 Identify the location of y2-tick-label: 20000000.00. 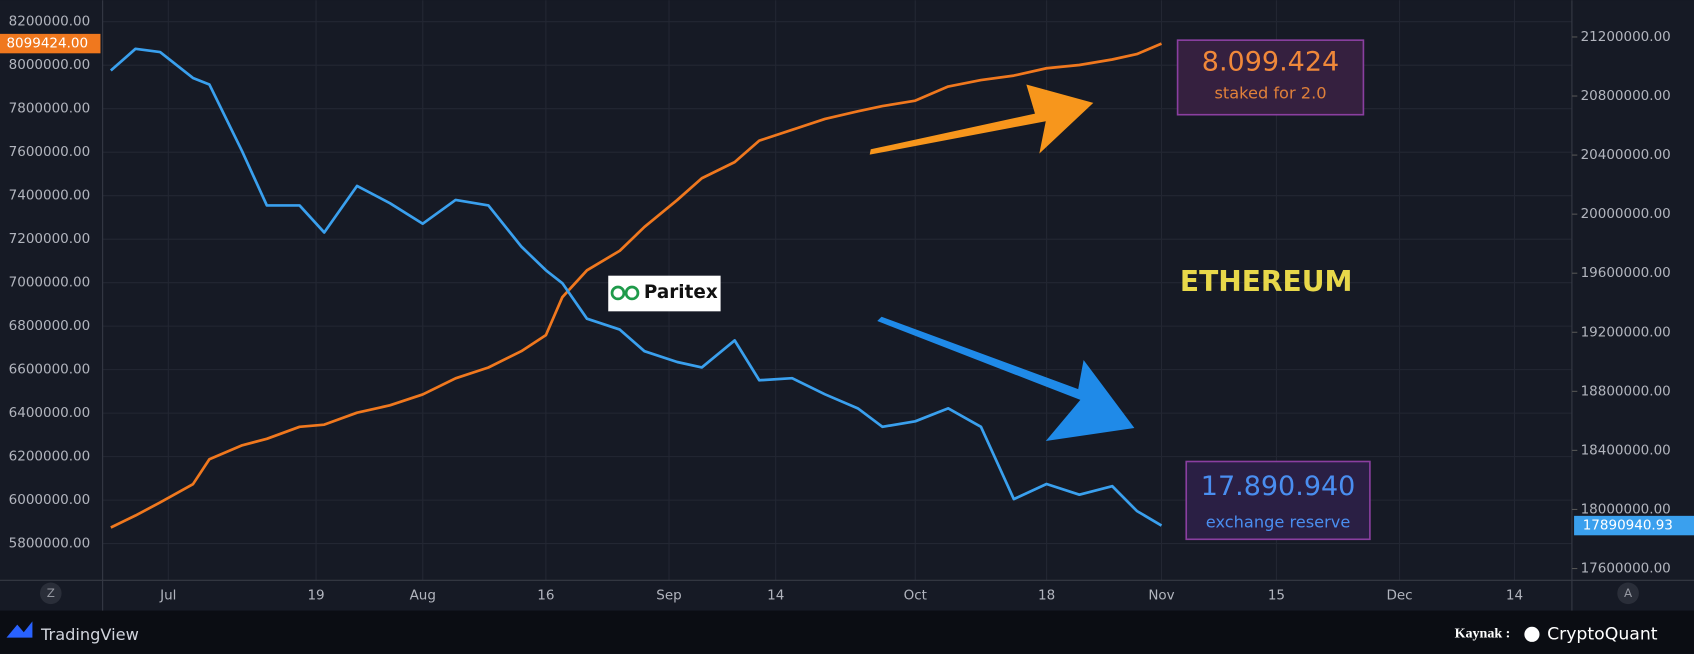
(1626, 214).